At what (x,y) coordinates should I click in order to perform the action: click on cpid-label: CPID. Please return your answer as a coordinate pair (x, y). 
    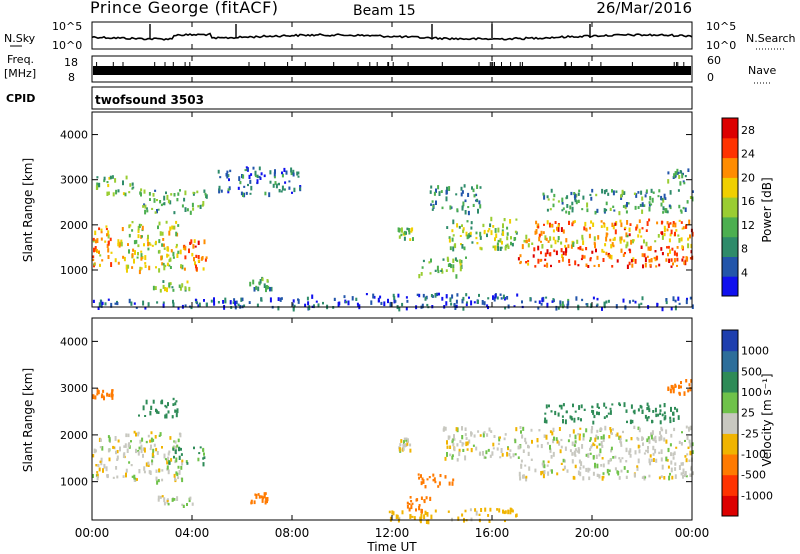
    Looking at the image, I should click on (20, 98).